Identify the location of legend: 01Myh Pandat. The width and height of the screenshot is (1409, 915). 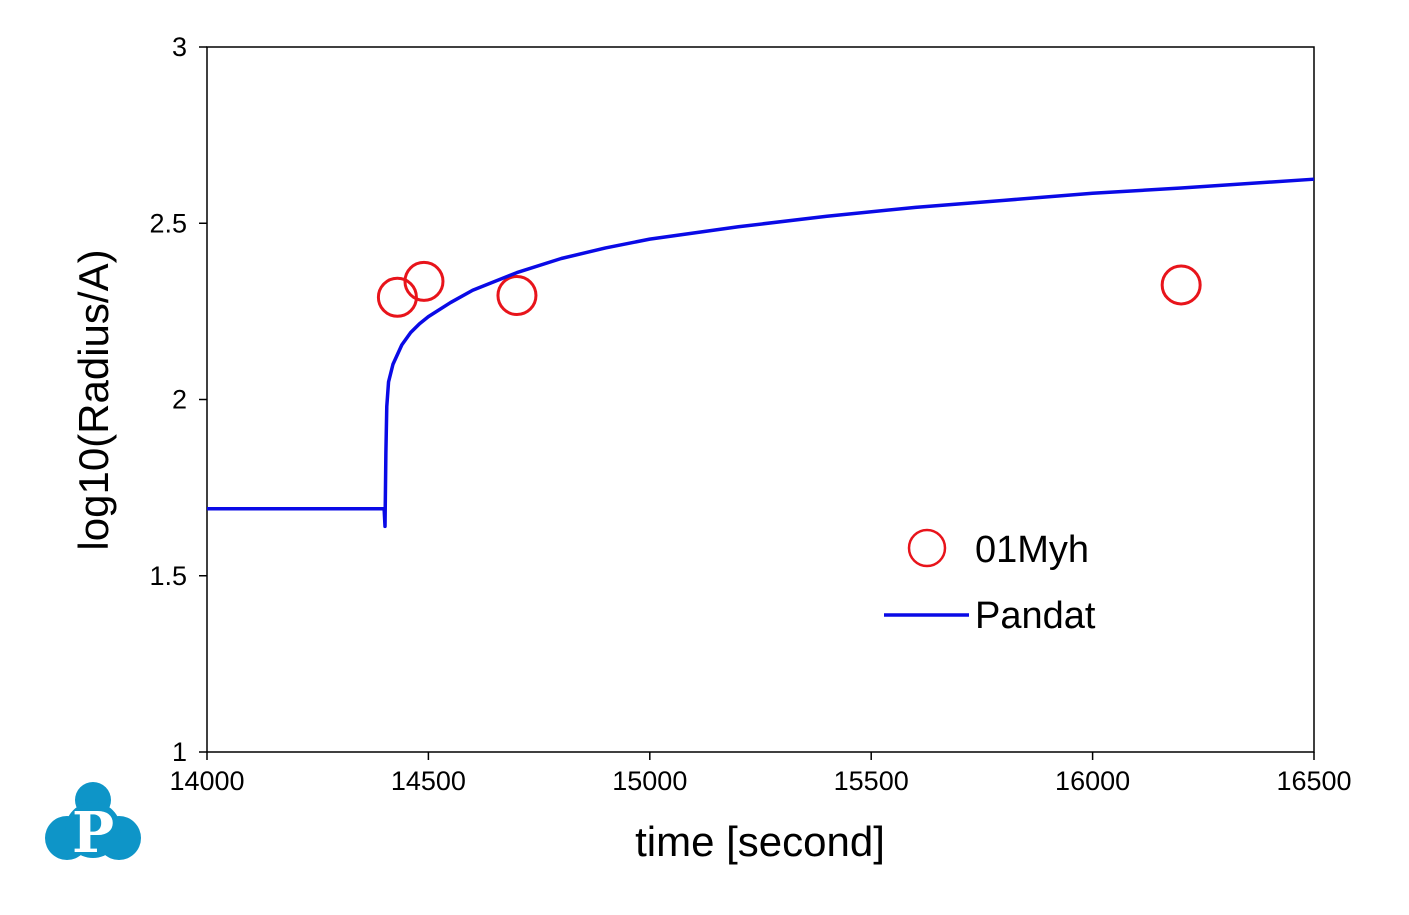
(990, 582).